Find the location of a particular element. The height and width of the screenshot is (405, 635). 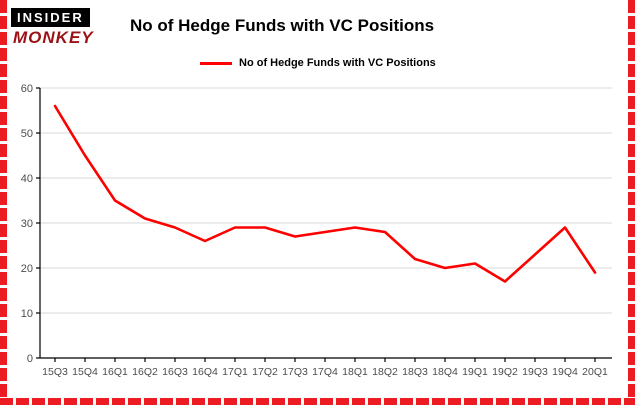

chart-legend: No of Hedge Funds with VC Positions is located at coordinates (318, 63).